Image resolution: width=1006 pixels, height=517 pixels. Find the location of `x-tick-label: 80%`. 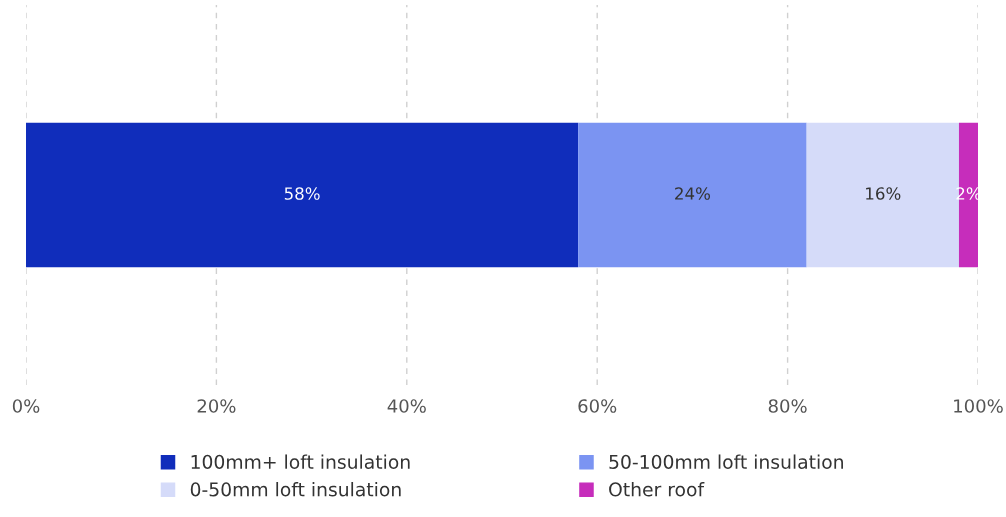

x-tick-label: 80% is located at coordinates (787, 406).